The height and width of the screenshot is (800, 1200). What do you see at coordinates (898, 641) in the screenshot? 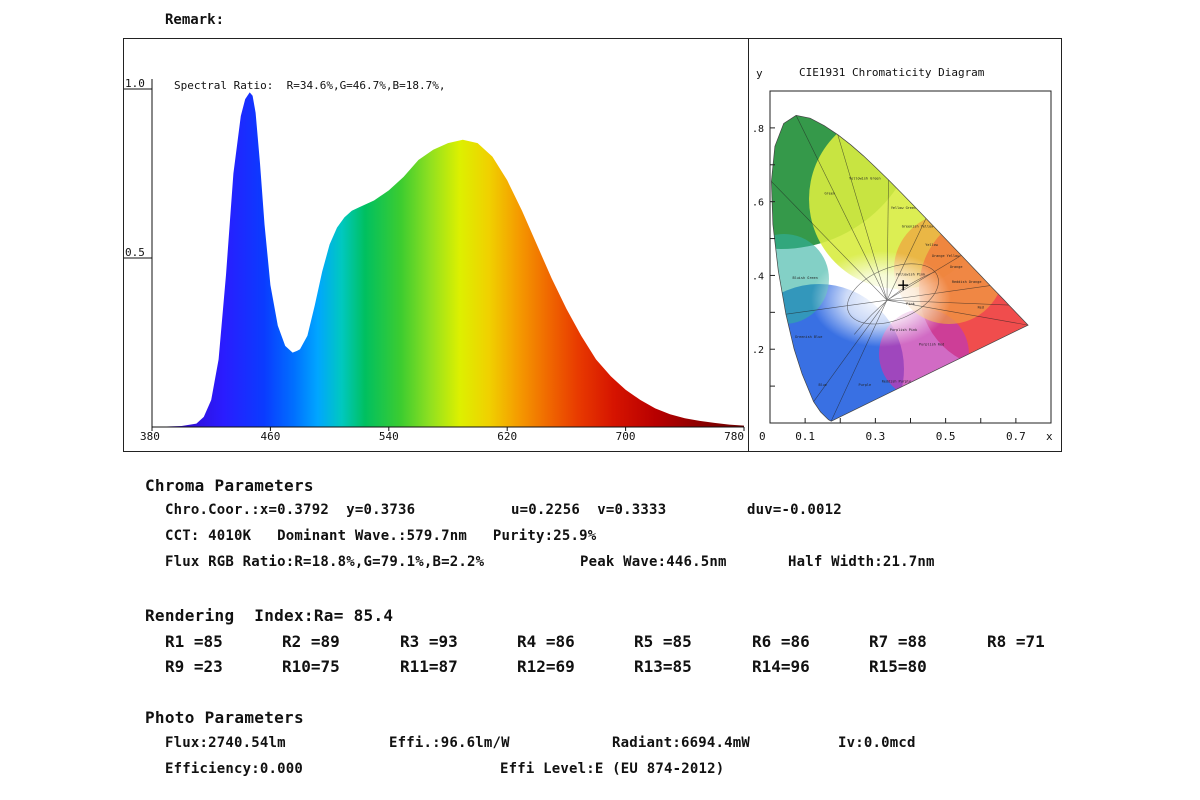
I see `rendering-index-r7: R7 =88` at bounding box center [898, 641].